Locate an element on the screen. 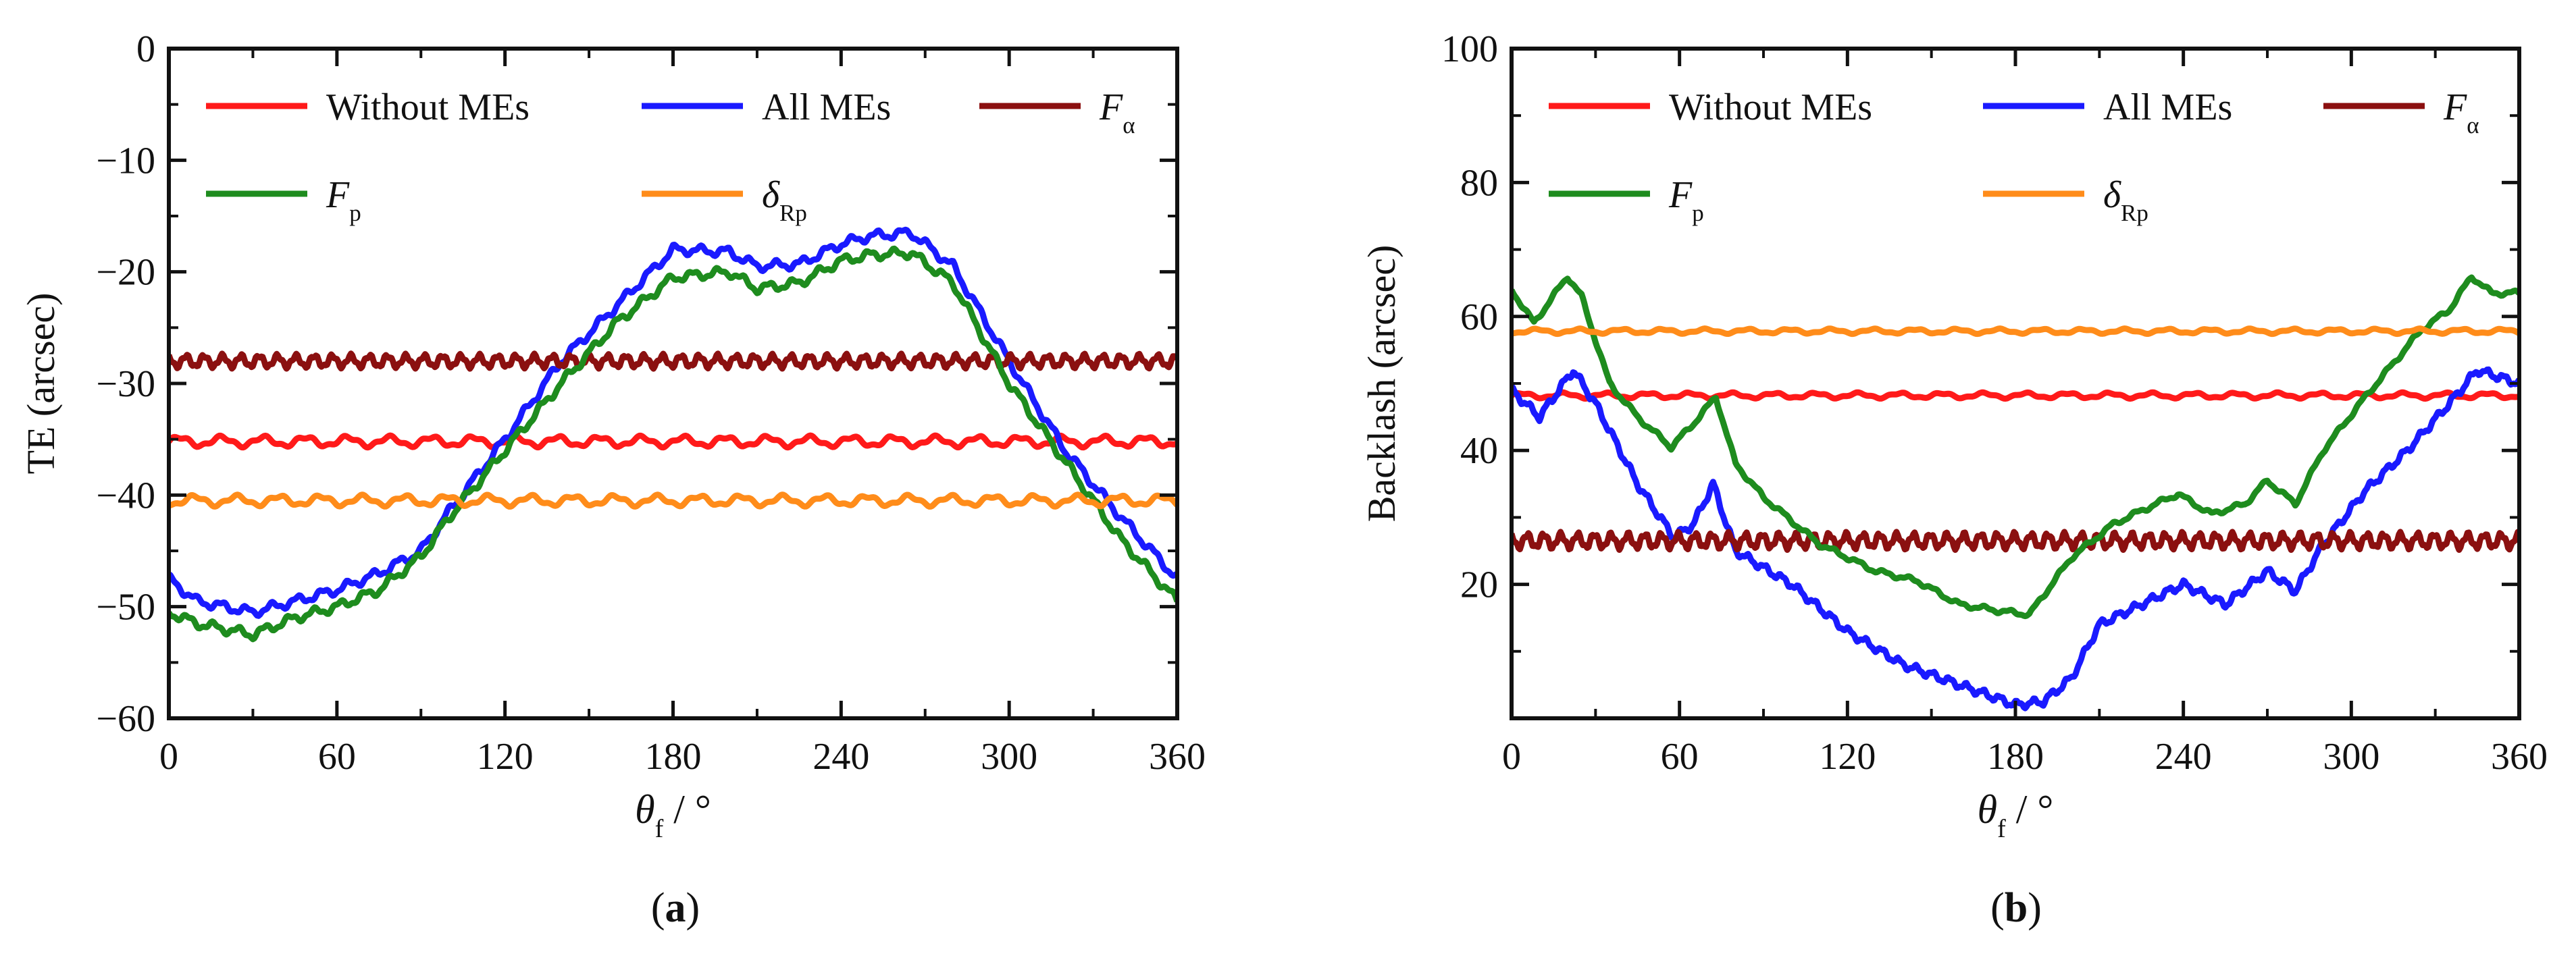  y-tick-label: −20 is located at coordinates (126, 273).